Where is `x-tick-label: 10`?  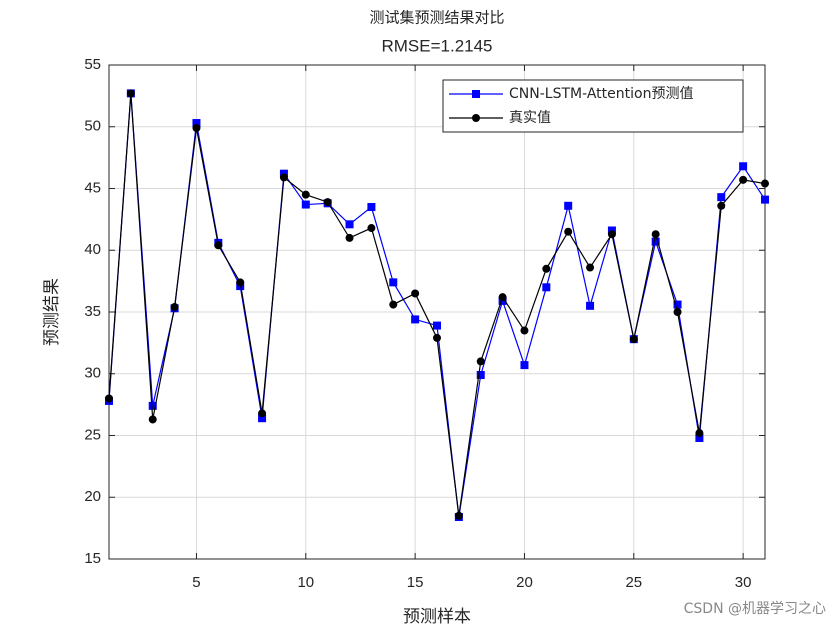 x-tick-label: 10 is located at coordinates (305, 582).